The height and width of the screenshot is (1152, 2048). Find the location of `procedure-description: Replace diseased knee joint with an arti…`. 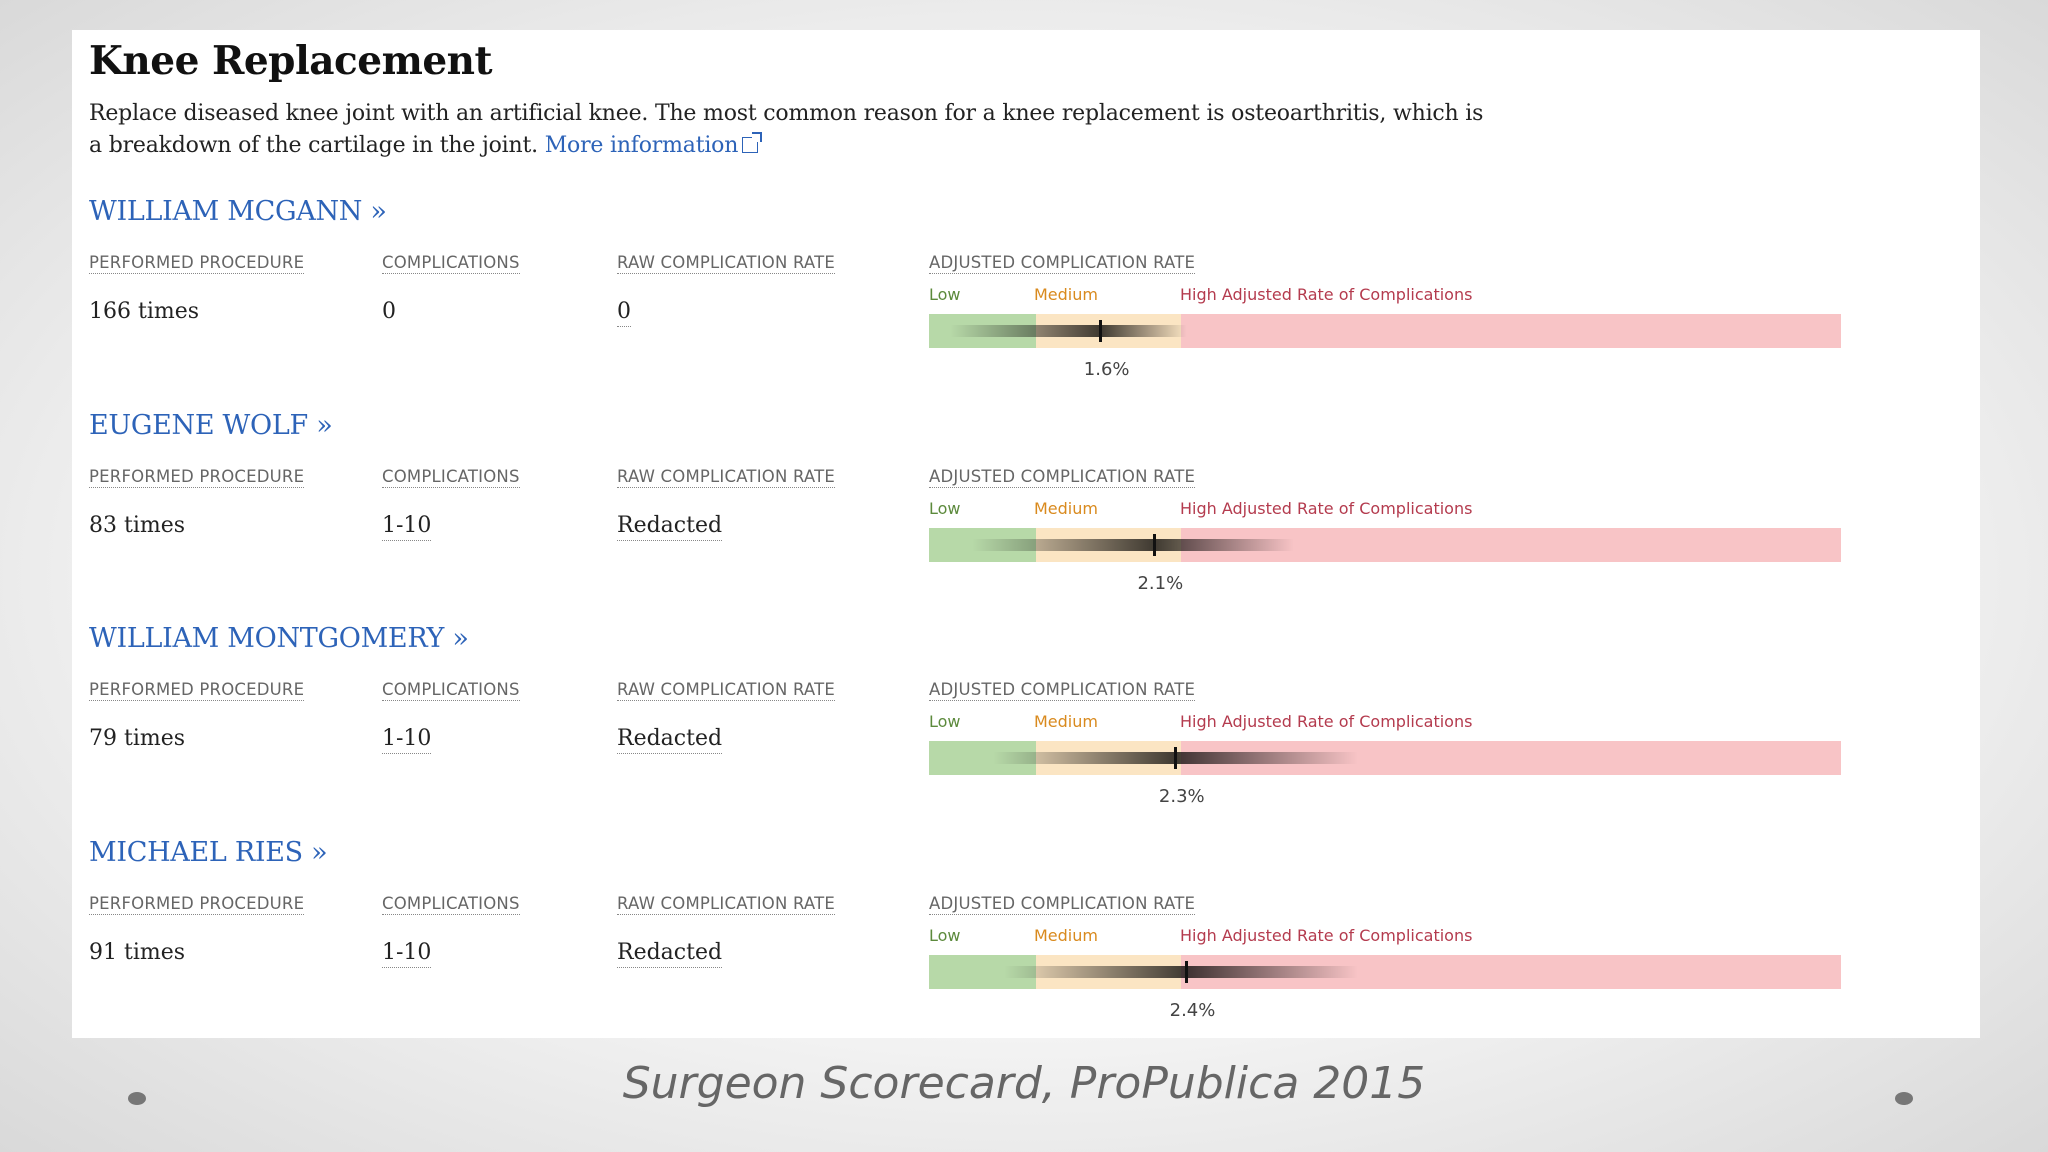

procedure-description: Replace diseased knee joint with an arti… is located at coordinates (789, 130).